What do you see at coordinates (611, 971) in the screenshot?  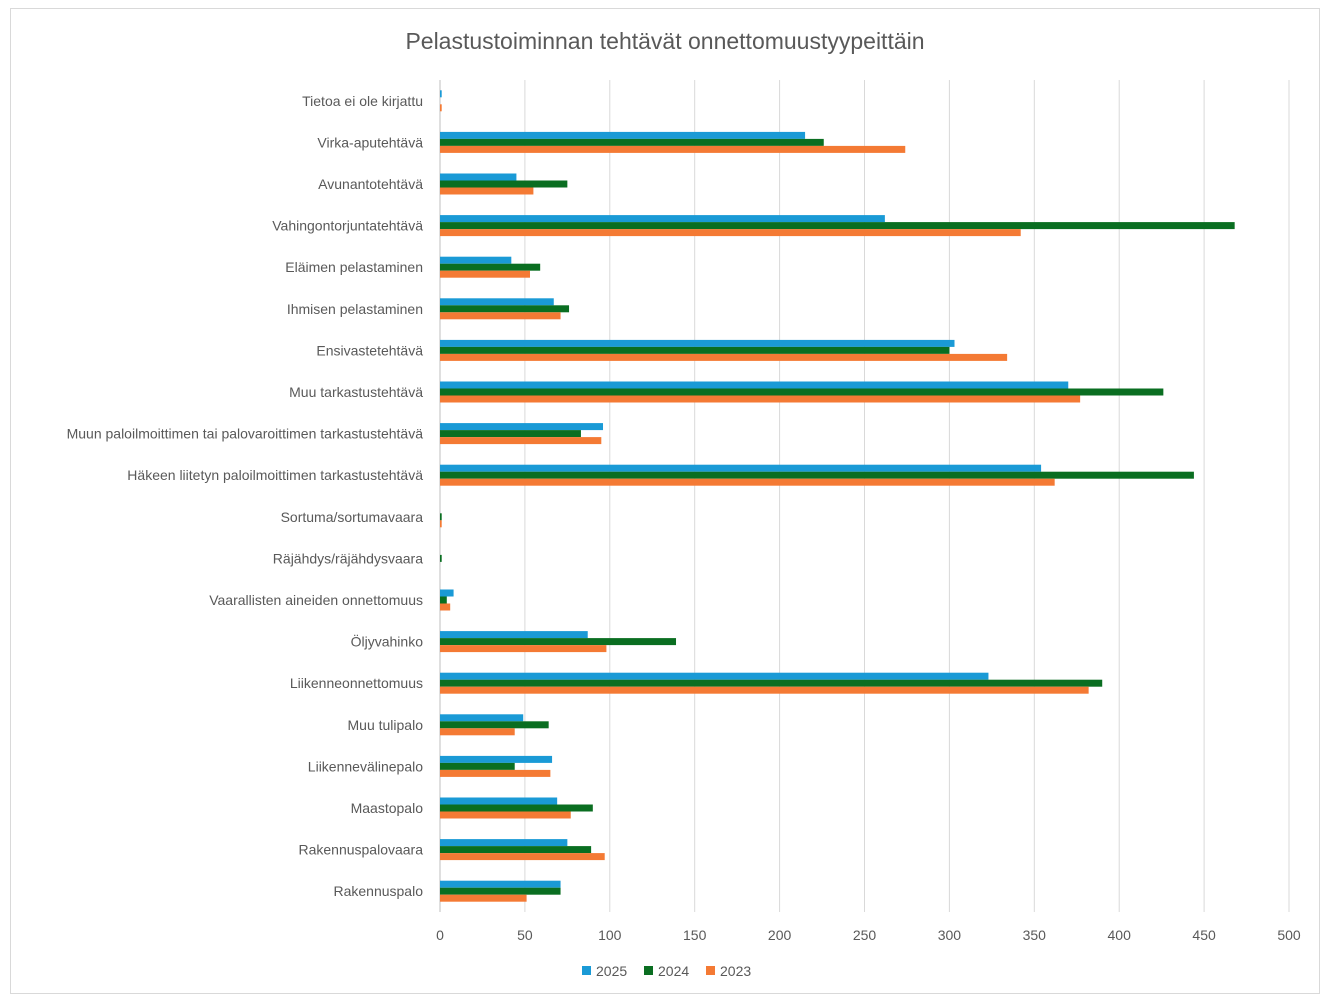 I see `legend-label: 2025` at bounding box center [611, 971].